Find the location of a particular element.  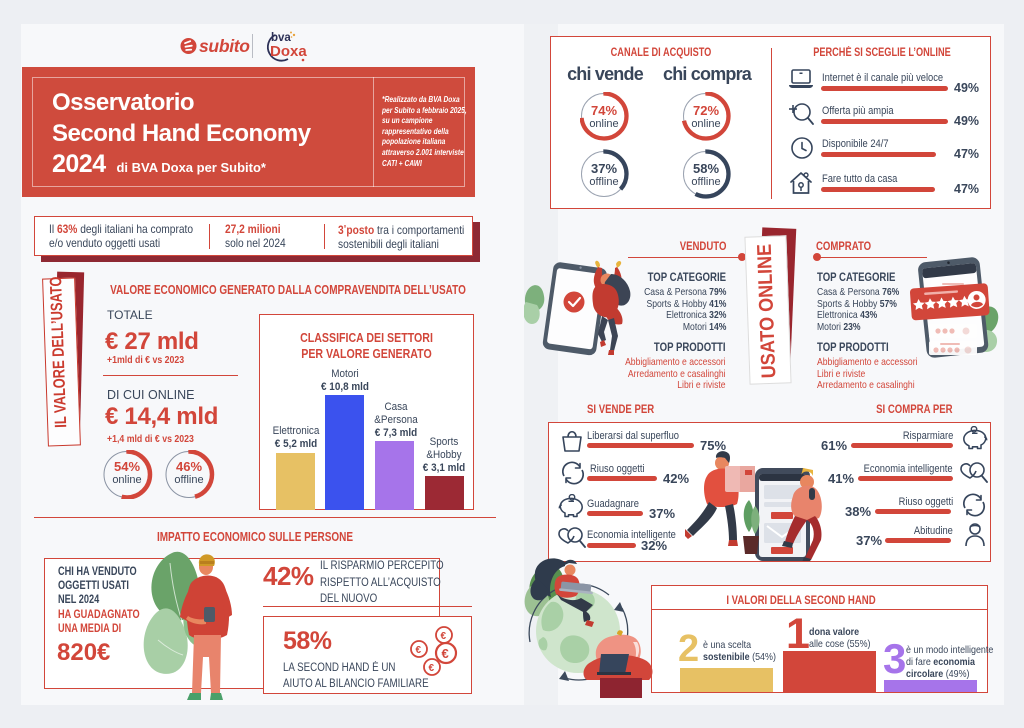

svg-text: bva is located at coordinates (281, 38).